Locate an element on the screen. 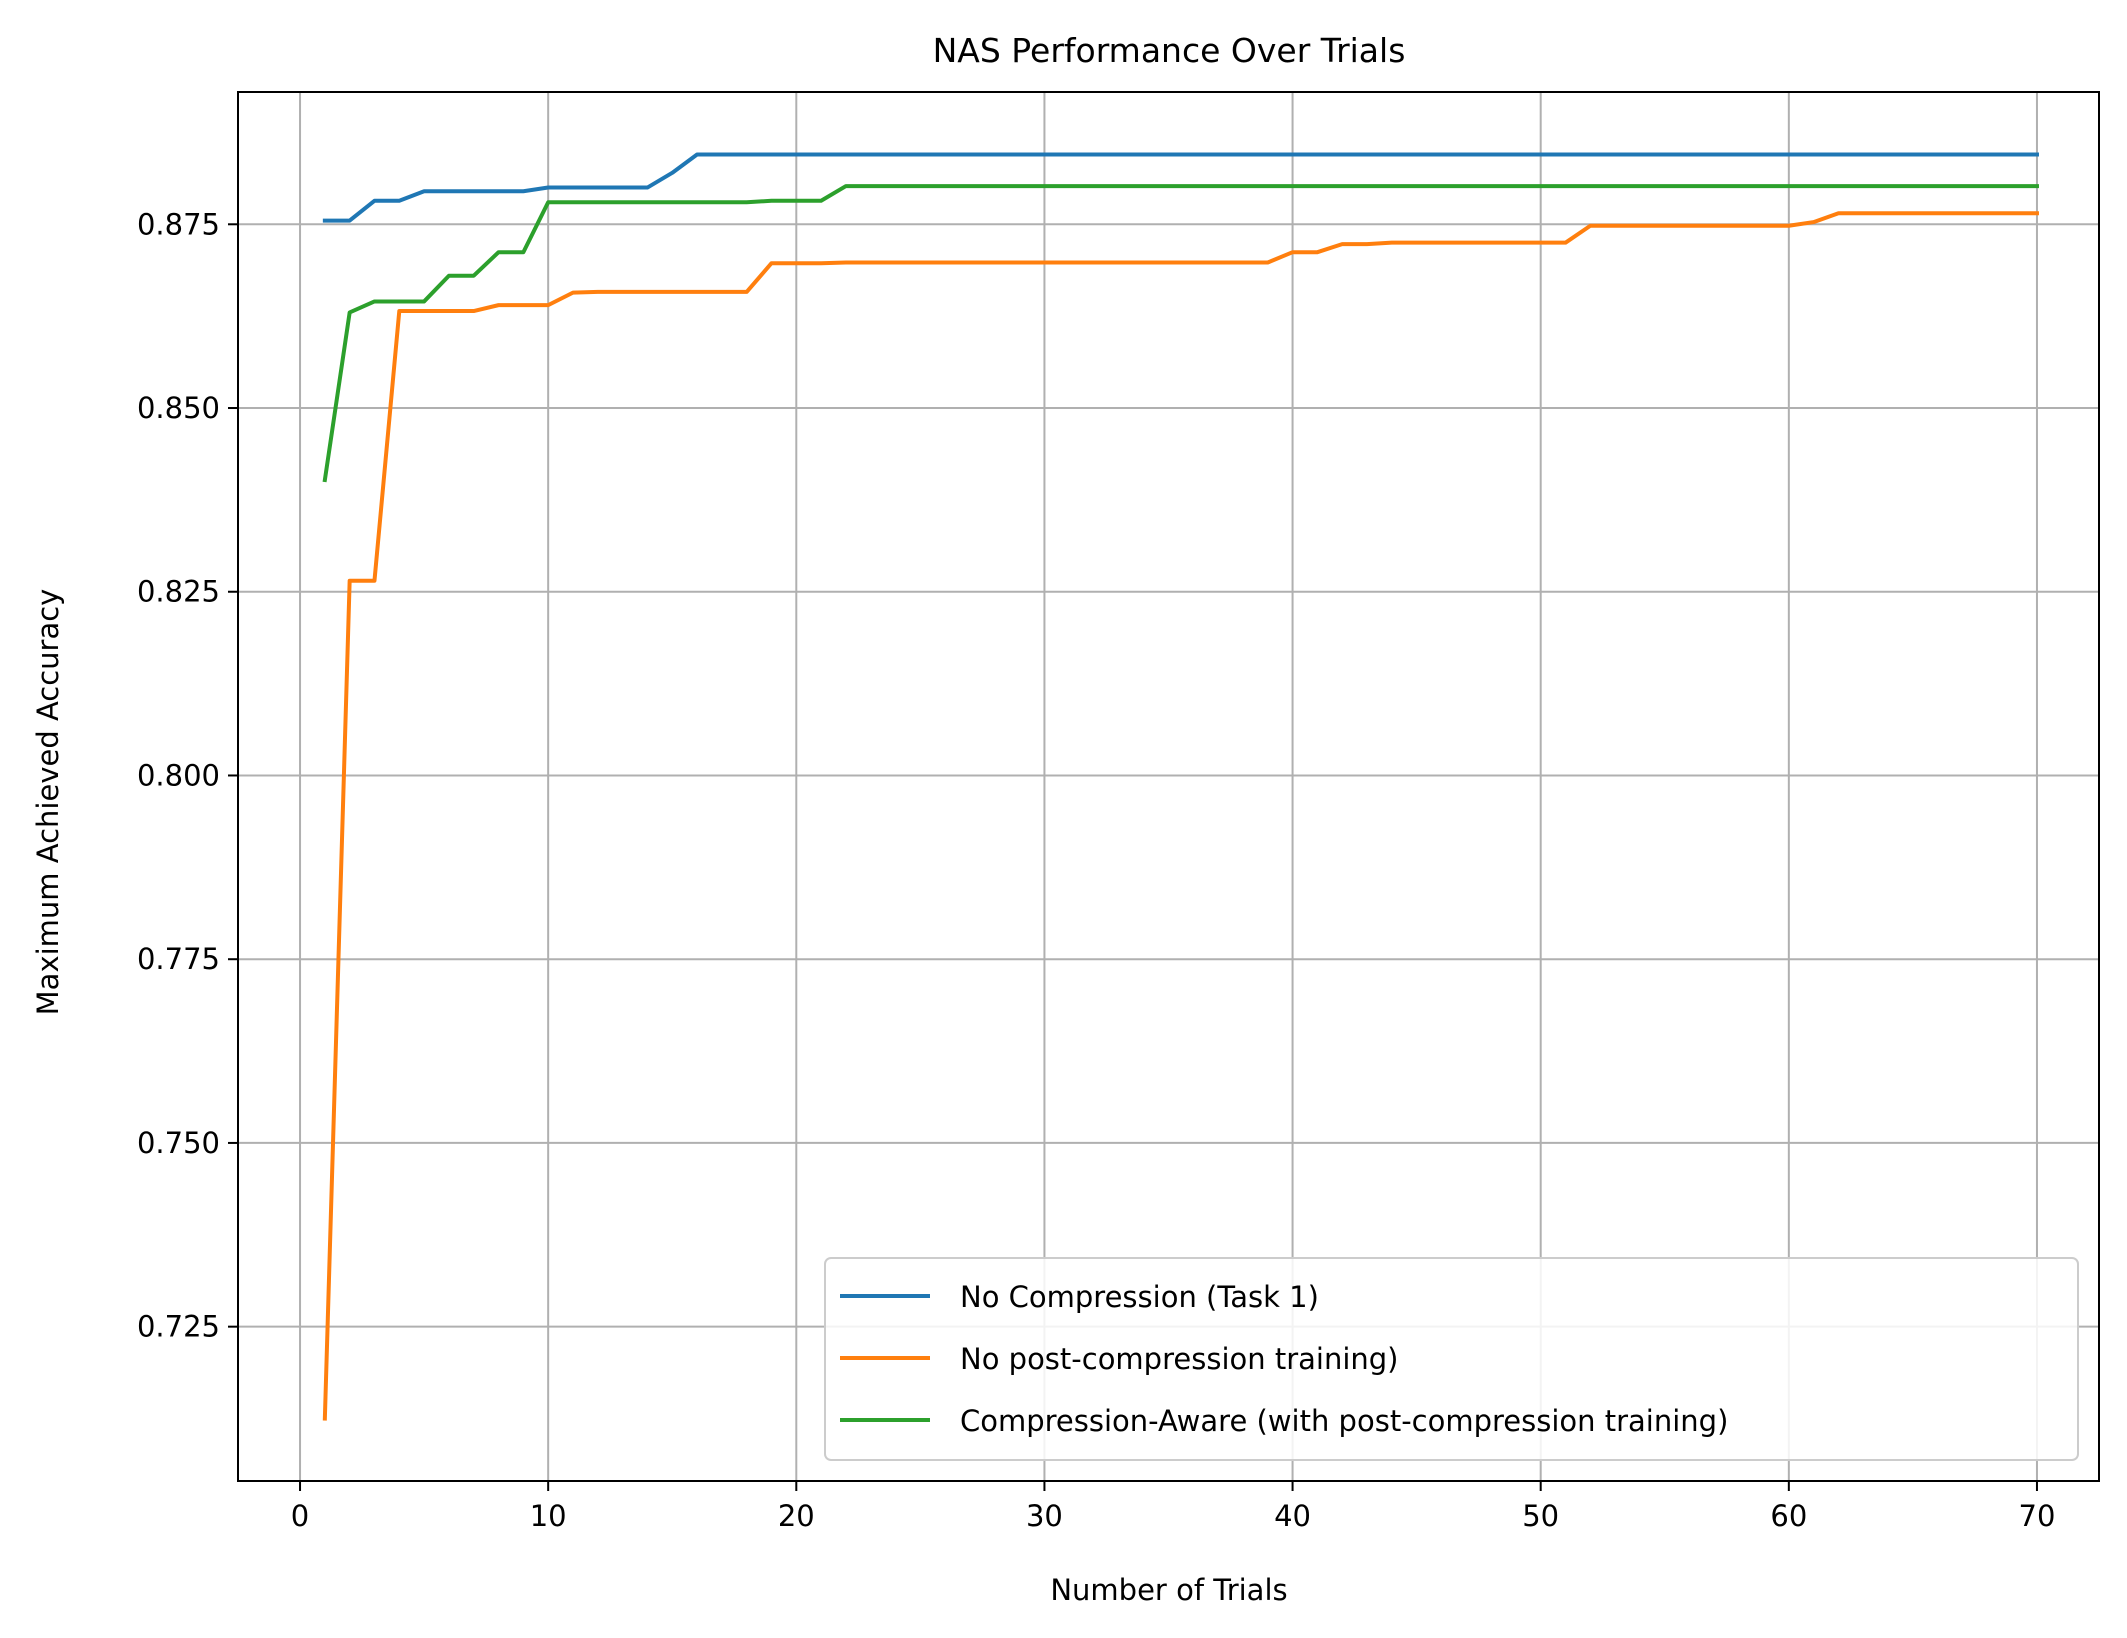 The height and width of the screenshot is (1638, 2127). x-tick-label: 30 is located at coordinates (1044, 1516).